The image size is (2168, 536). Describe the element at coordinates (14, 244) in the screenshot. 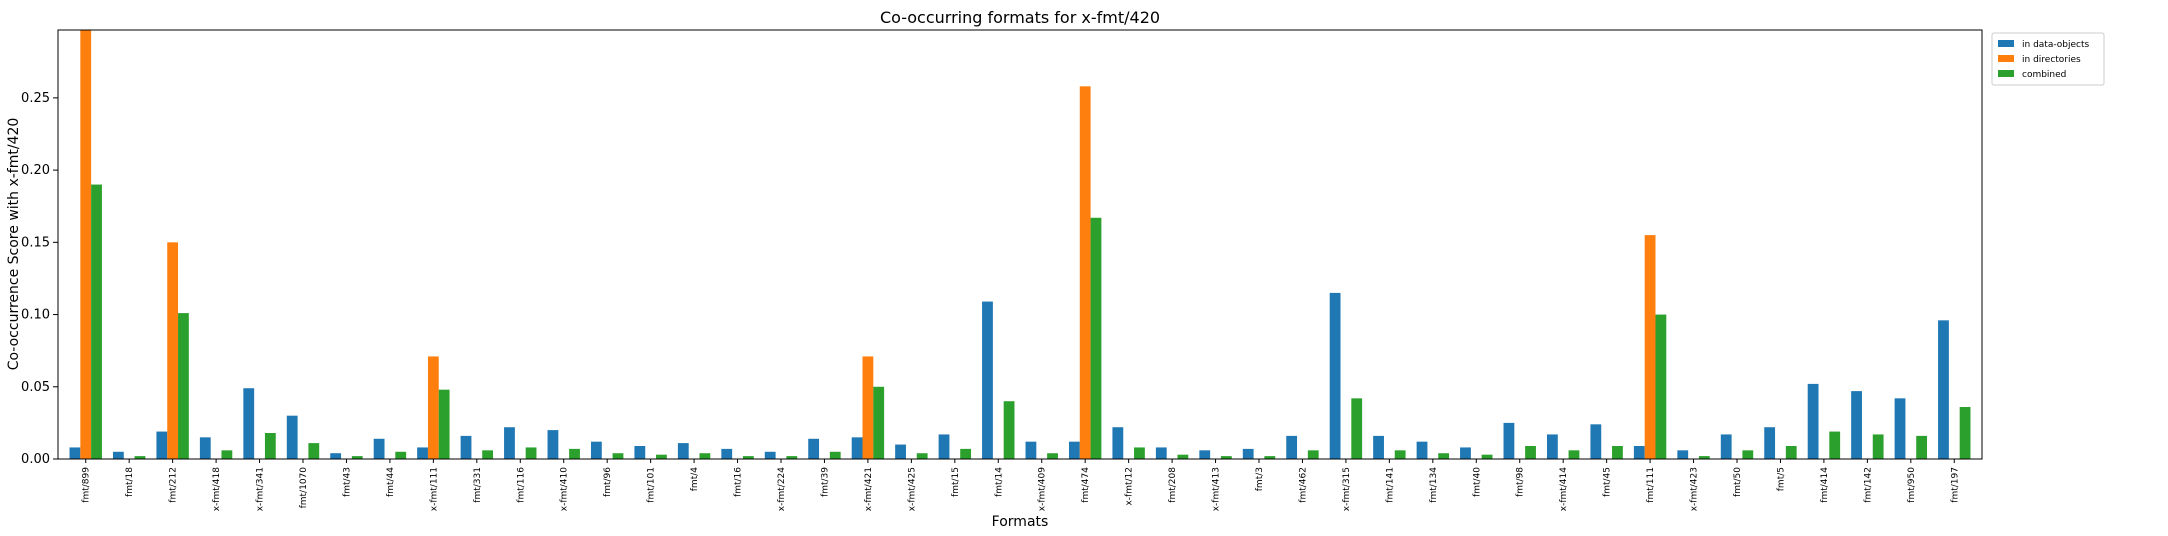

I see `y-axis-label: Co-occurrence Score with x-fmt/420` at that location.